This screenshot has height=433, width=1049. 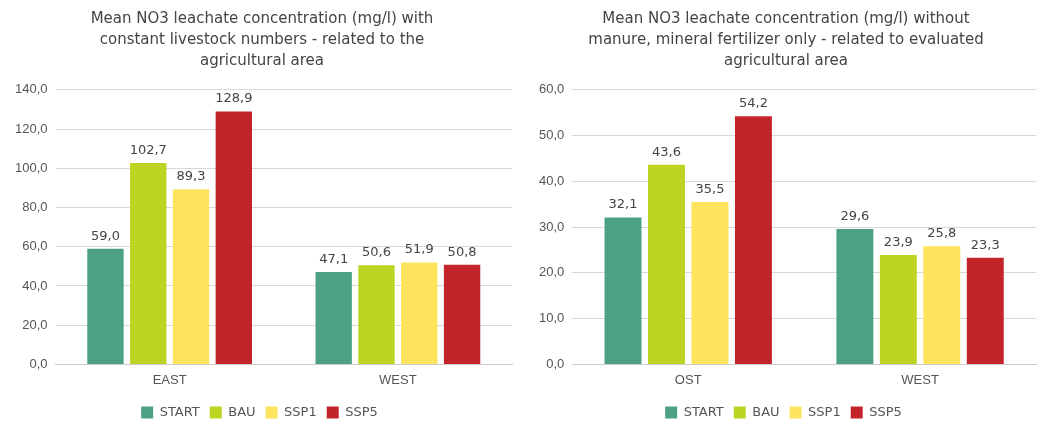 What do you see at coordinates (942, 233) in the screenshot?
I see `data-label: 25,8` at bounding box center [942, 233].